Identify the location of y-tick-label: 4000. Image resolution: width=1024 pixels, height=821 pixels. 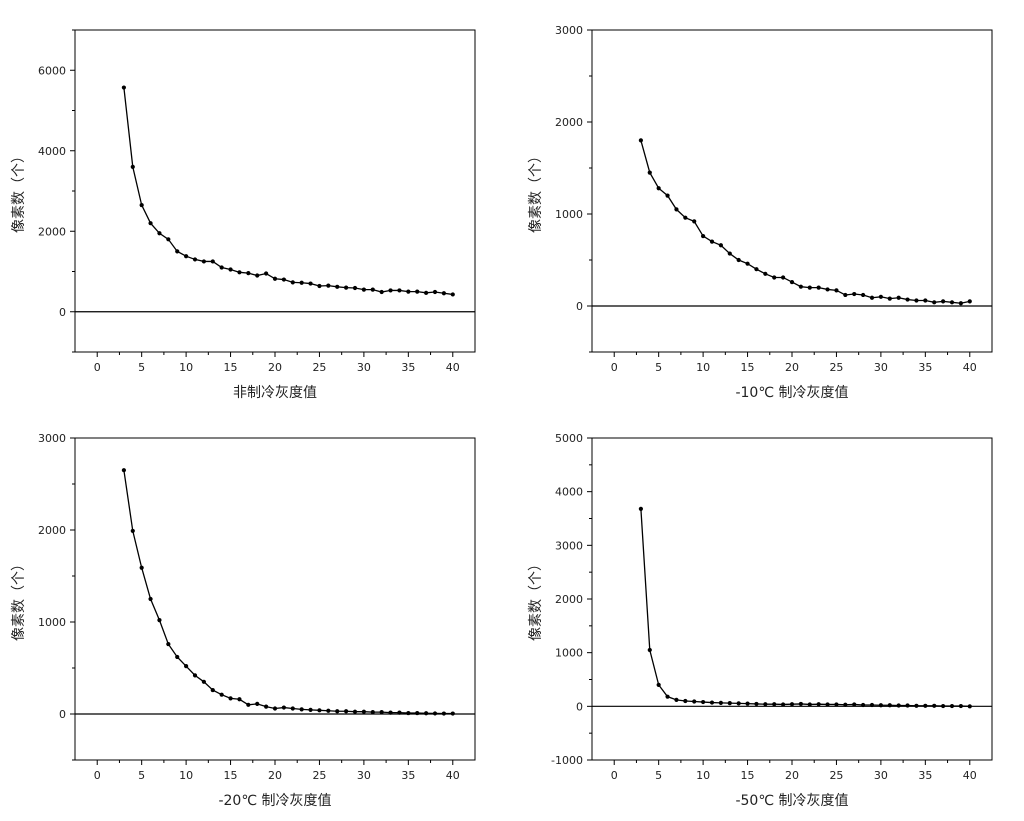
(569, 492).